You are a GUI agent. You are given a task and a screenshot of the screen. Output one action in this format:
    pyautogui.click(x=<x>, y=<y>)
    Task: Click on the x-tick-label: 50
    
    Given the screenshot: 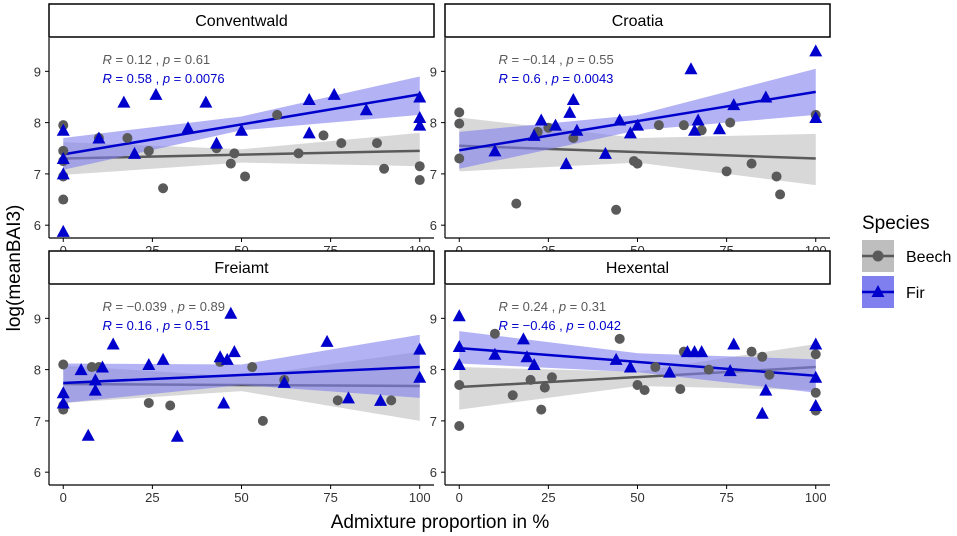 What is the action you would take?
    pyautogui.click(x=637, y=497)
    